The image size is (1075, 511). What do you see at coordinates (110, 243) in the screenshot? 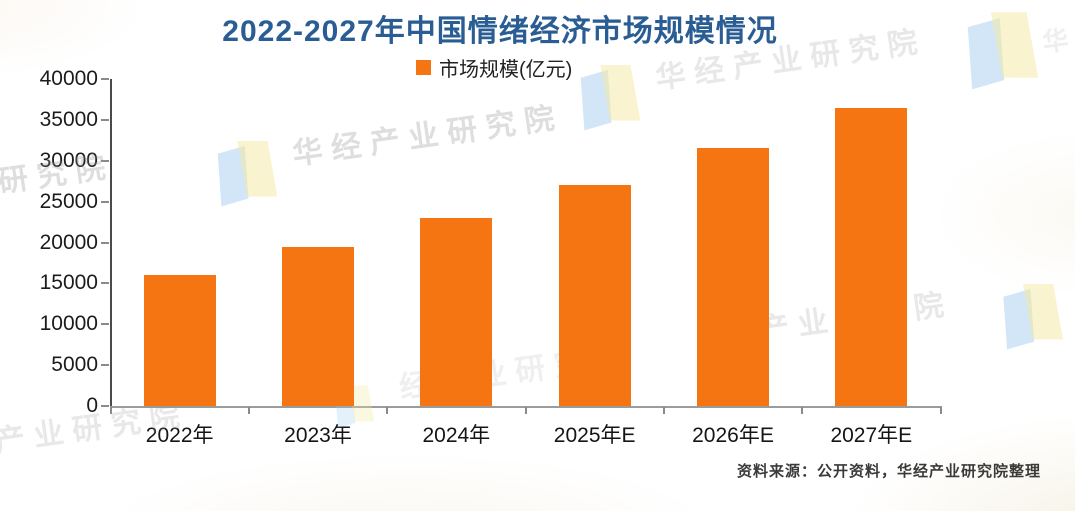
I see `y-axis-line` at bounding box center [110, 243].